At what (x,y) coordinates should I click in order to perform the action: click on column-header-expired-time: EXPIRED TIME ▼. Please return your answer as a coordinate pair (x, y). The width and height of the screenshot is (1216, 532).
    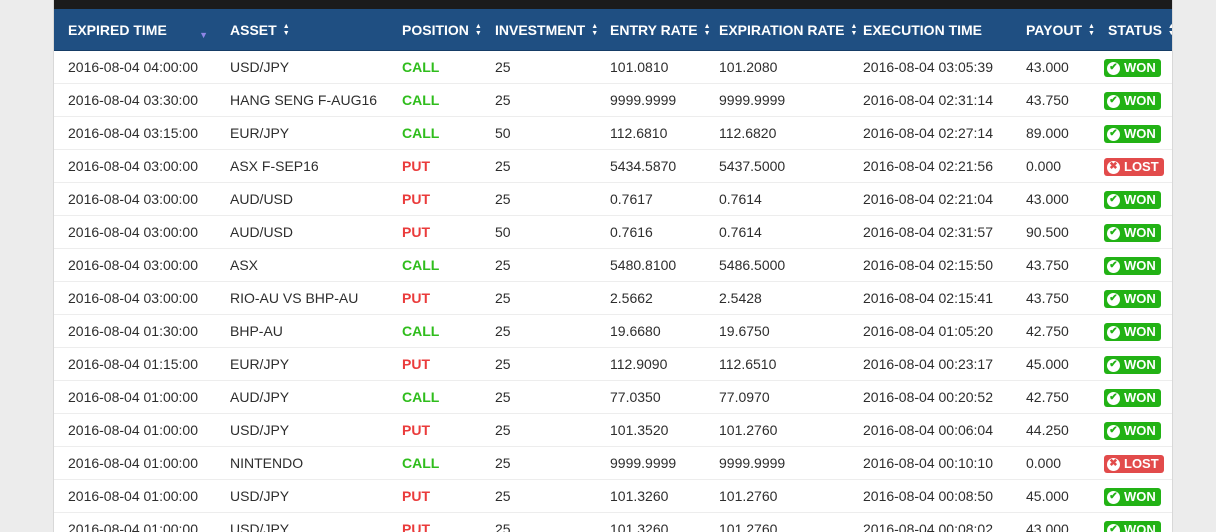
    Looking at the image, I should click on (135, 30).